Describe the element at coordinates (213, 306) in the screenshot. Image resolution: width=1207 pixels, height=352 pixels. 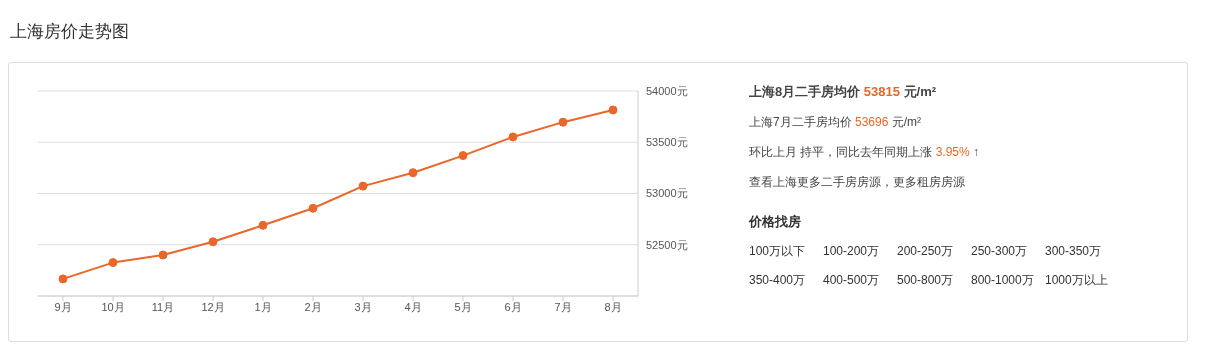
I see `x-tick-label: 12月` at that location.